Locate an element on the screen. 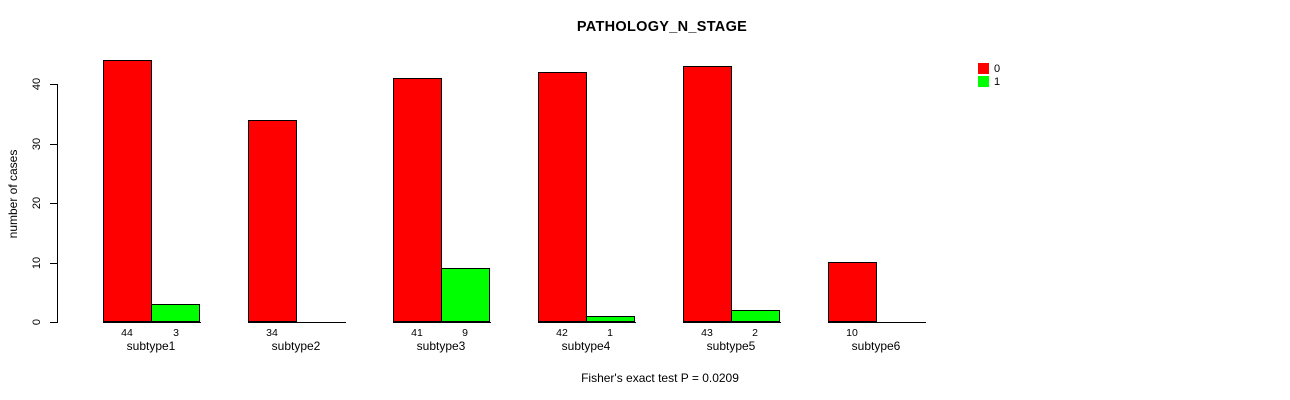  bar-value-label: 42 is located at coordinates (562, 333).